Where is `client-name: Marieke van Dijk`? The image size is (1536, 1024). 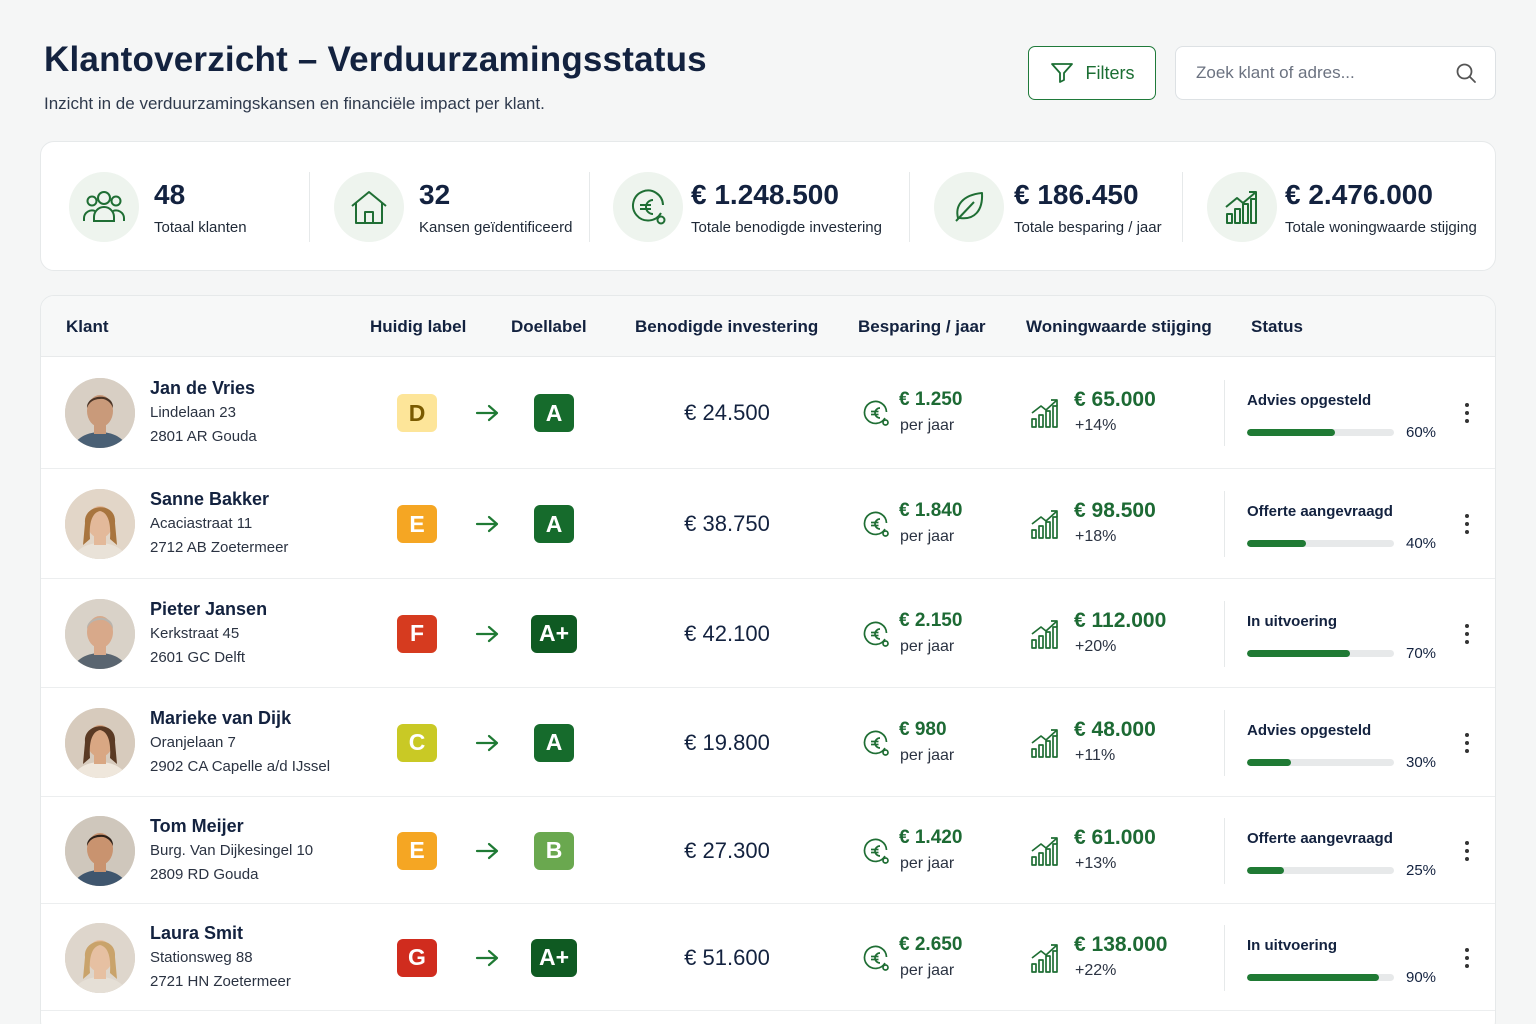 client-name: Marieke van Dijk is located at coordinates (221, 717).